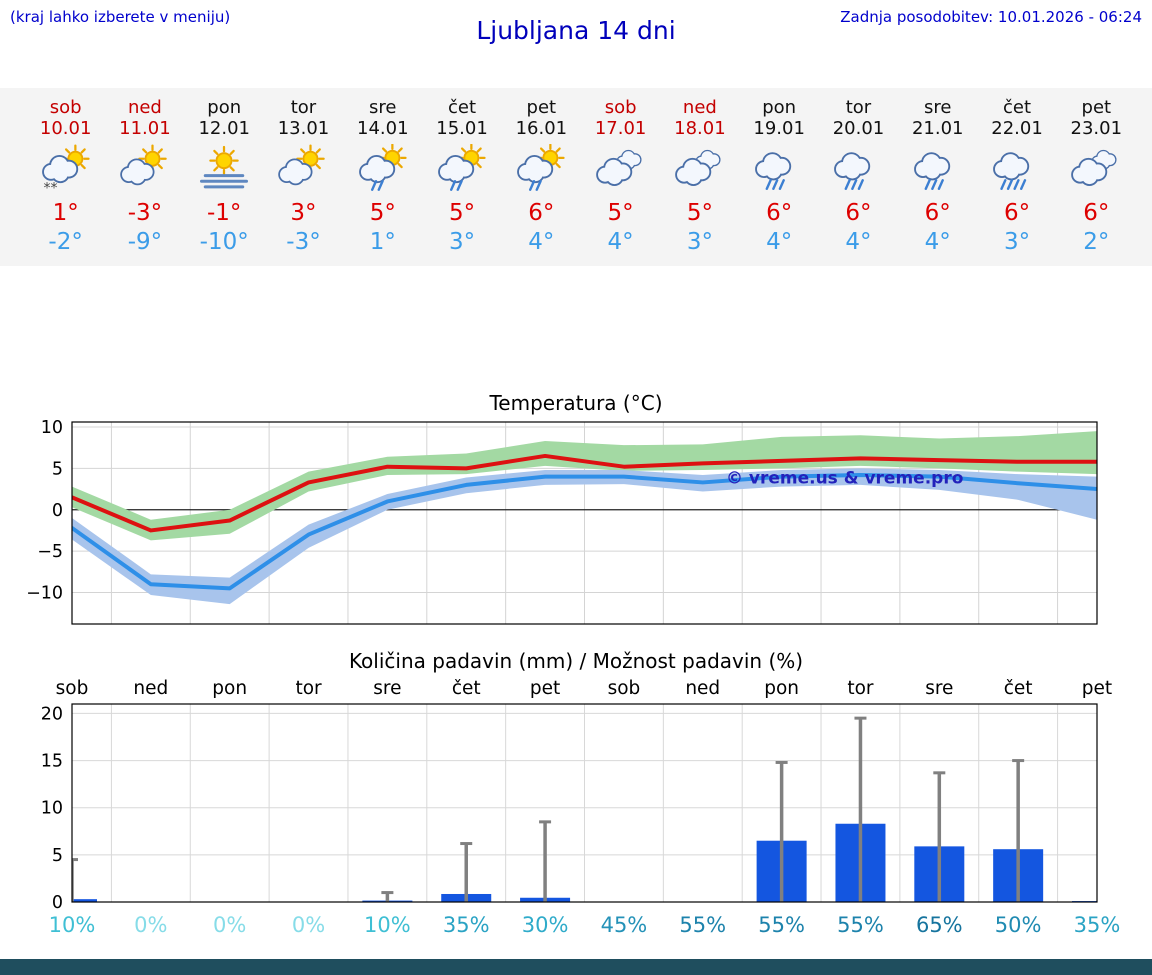 The width and height of the screenshot is (1152, 975). I want to click on day-name: sob, so click(65, 107).